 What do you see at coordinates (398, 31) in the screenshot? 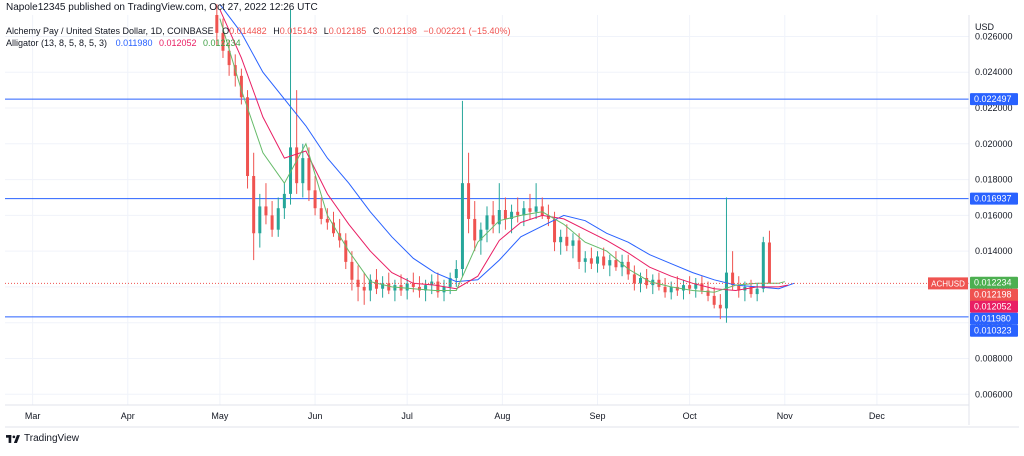
I see `ohlc-close: 0.012198` at bounding box center [398, 31].